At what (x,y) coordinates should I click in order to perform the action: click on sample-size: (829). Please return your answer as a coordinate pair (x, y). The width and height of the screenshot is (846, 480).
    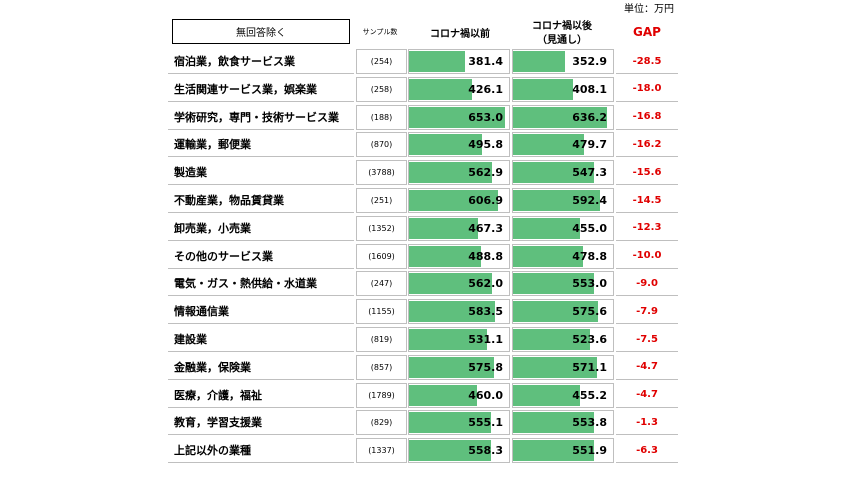
    Looking at the image, I should click on (381, 423).